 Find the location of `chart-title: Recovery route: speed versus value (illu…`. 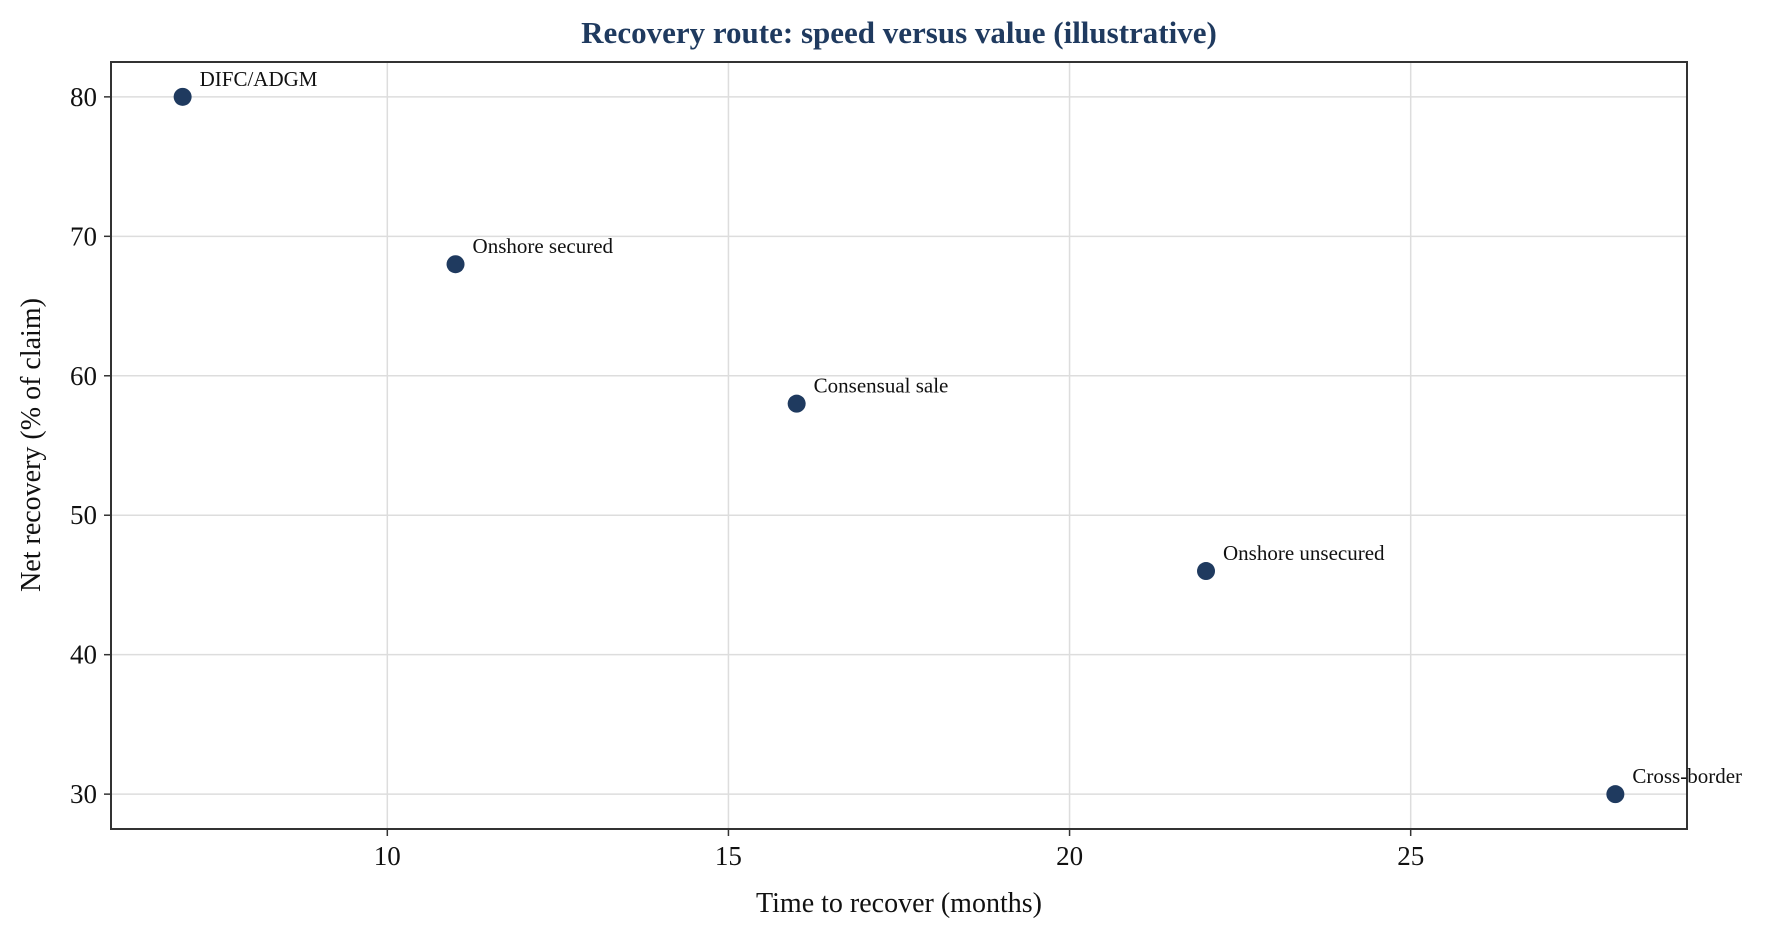

chart-title: Recovery route: speed versus value (illu… is located at coordinates (899, 32).